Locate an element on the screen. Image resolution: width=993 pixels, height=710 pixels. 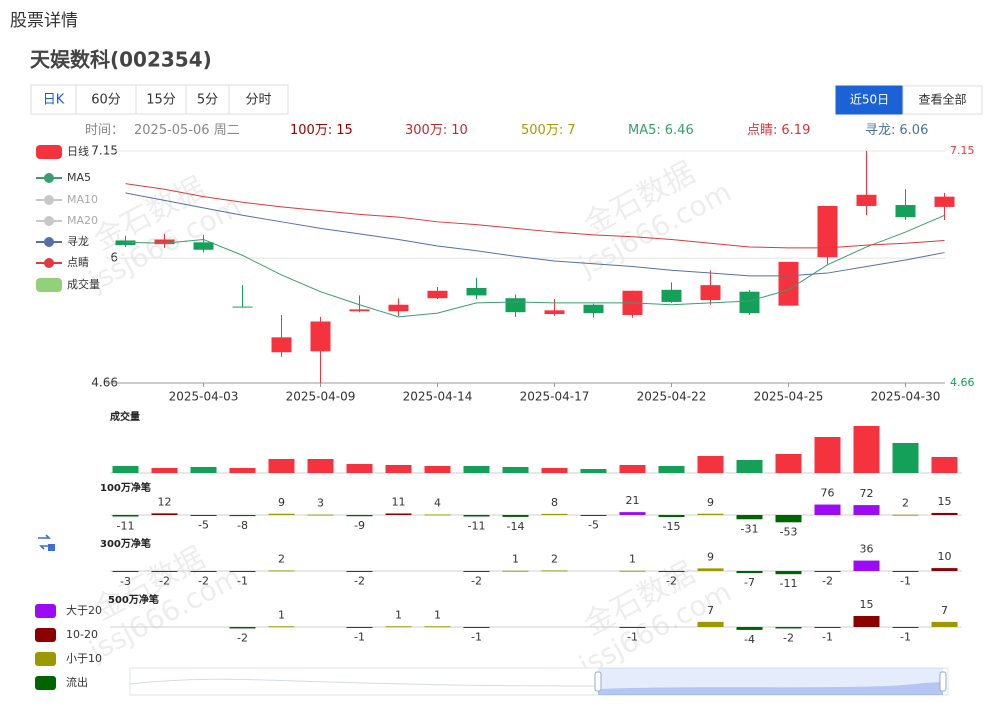
tab-label: 5分 is located at coordinates (207, 100).